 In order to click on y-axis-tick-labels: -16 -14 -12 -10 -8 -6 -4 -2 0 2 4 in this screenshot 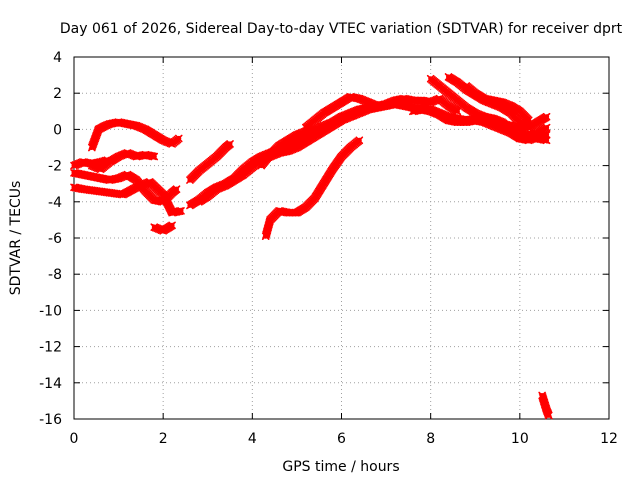, I will do `click(50, 239)`.